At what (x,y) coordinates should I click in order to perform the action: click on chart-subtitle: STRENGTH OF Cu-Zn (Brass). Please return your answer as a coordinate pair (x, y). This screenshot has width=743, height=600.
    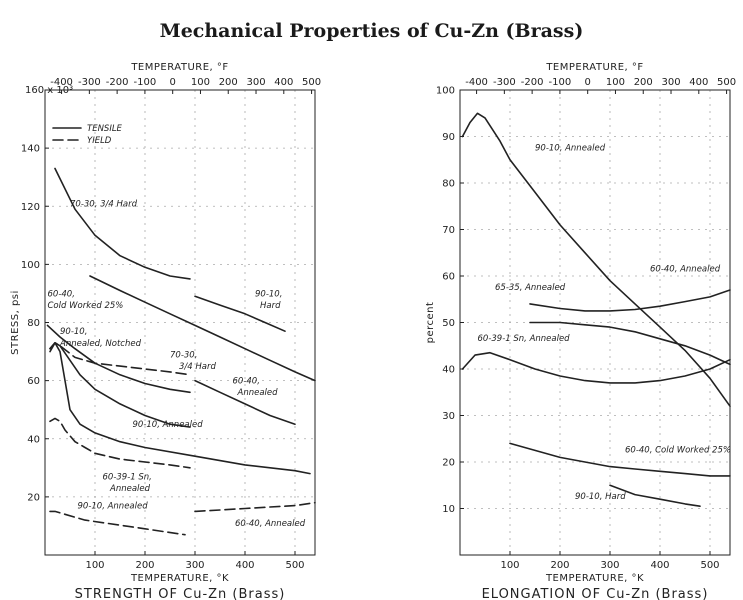
    Looking at the image, I should click on (180, 593).